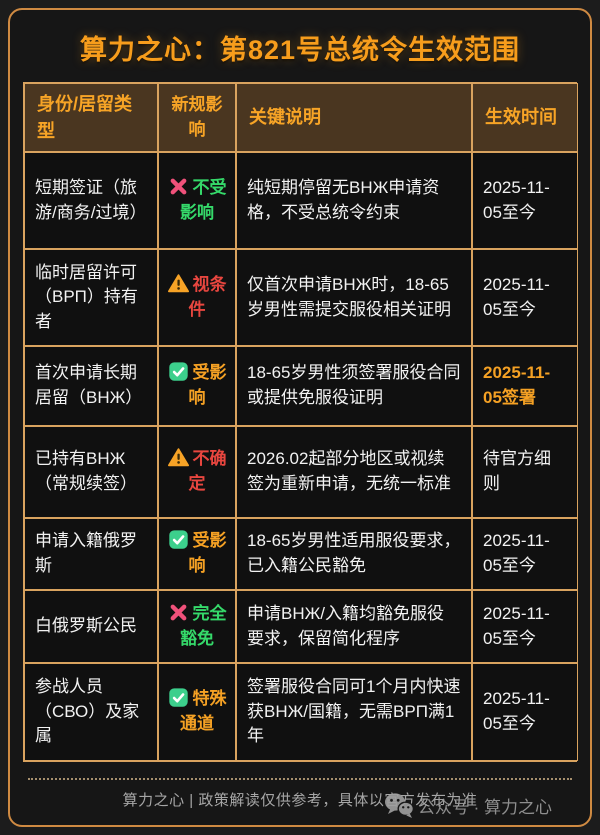  I want to click on identity-cell: 已持有ВНЖ（常规续签）, so click(91, 472).